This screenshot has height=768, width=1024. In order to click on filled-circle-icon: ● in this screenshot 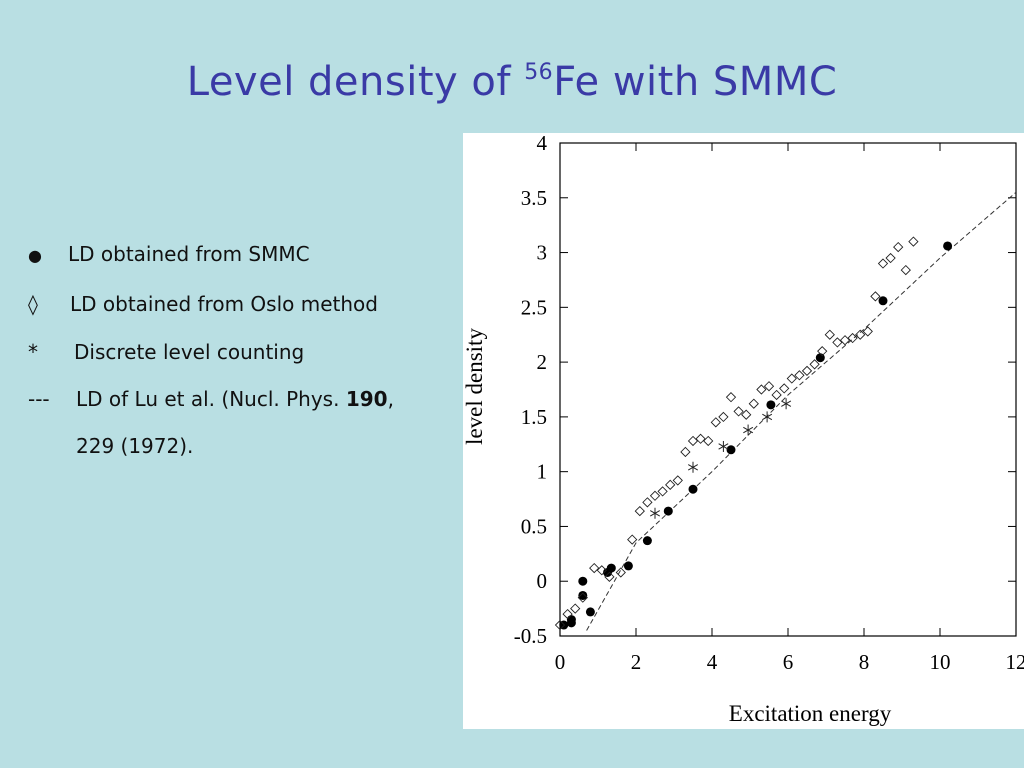, I will do `click(35, 255)`.